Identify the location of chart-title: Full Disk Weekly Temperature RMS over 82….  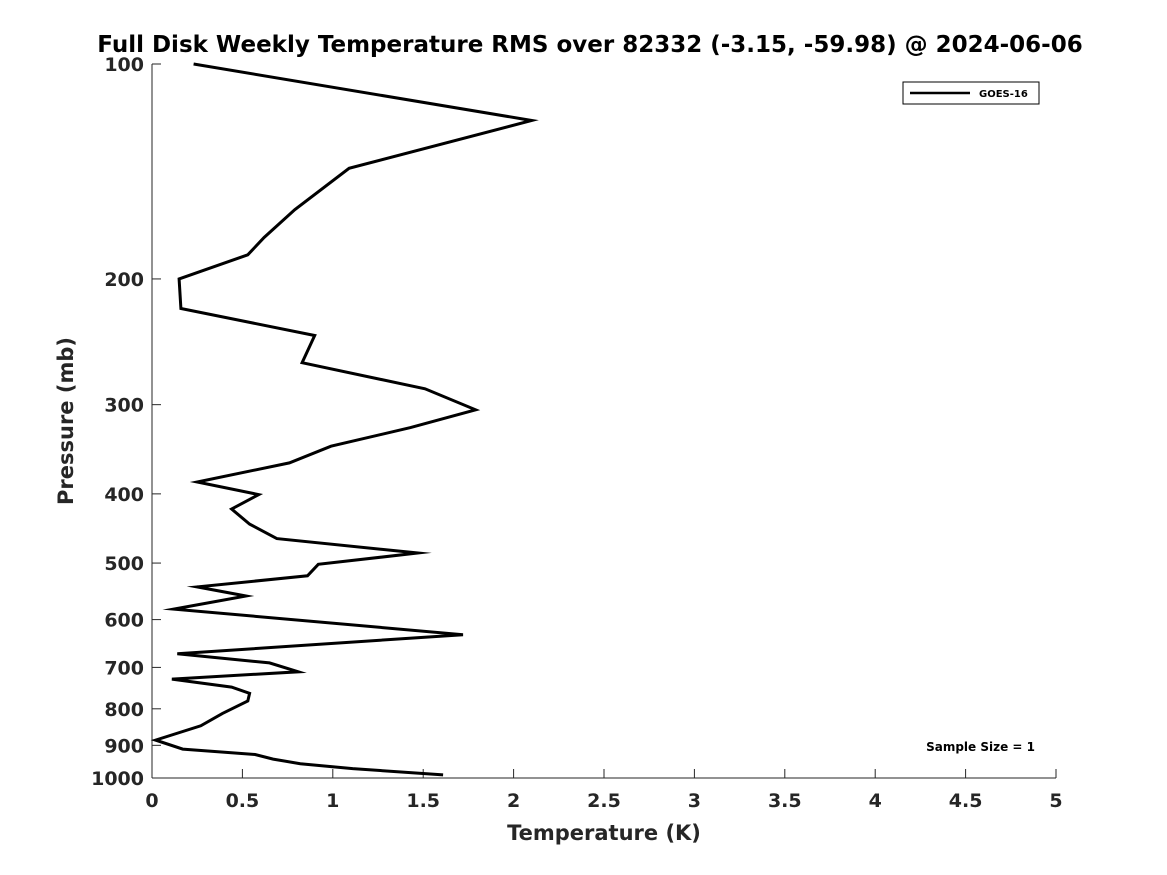
(590, 45).